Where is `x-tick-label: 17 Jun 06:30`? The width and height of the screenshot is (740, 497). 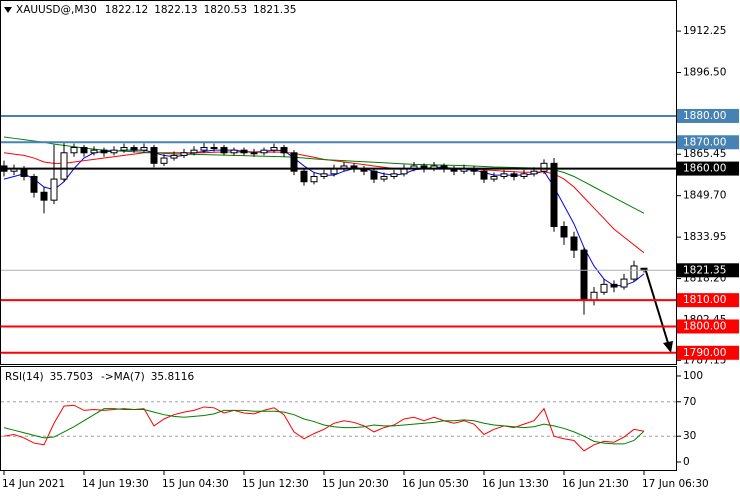
x-tick-label: 17 Jun 06:30 is located at coordinates (675, 484).